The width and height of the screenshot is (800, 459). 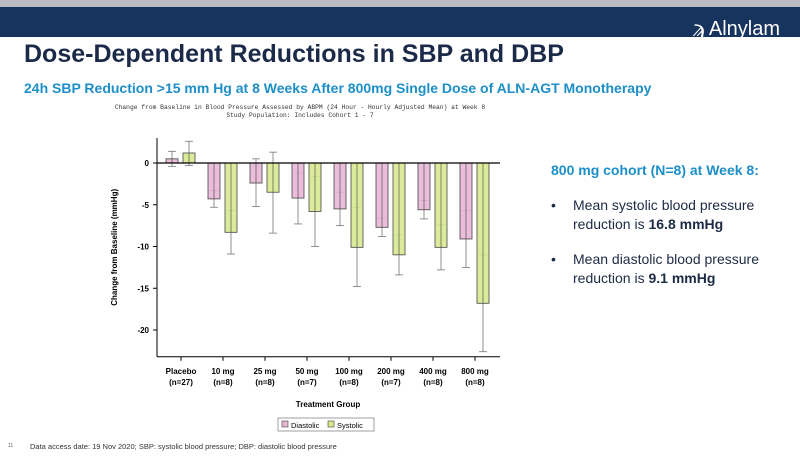 I want to click on x-tick-label: 200 mg, so click(x=391, y=371).